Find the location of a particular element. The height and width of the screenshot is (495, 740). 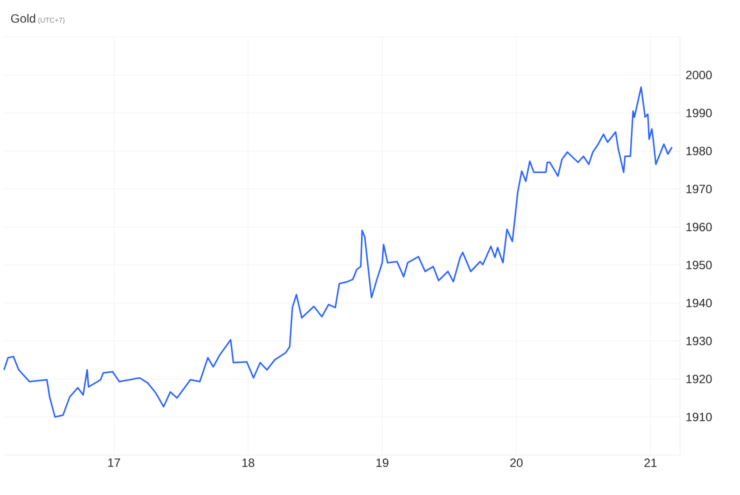

y-tick-label: 1920 is located at coordinates (699, 379).